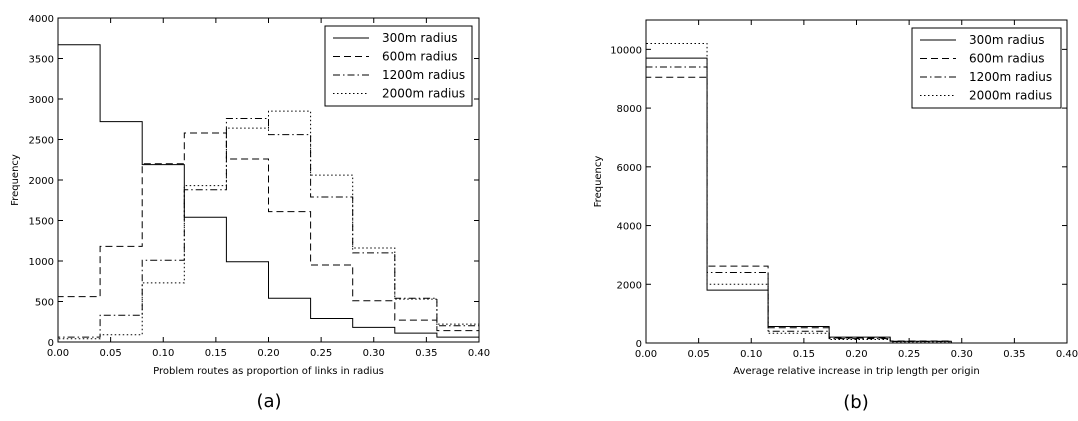  What do you see at coordinates (41, 141) in the screenshot?
I see `y-tick-label: 2500` at bounding box center [41, 141].